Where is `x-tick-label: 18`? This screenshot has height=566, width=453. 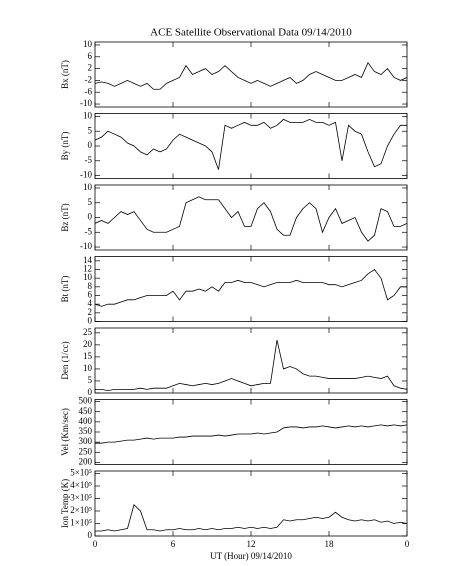 x-tick-label: 18 is located at coordinates (330, 544).